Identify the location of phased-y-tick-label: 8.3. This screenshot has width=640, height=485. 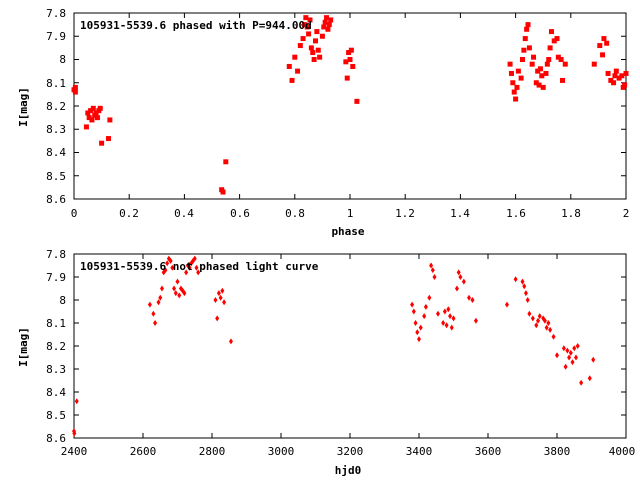
(56, 129).